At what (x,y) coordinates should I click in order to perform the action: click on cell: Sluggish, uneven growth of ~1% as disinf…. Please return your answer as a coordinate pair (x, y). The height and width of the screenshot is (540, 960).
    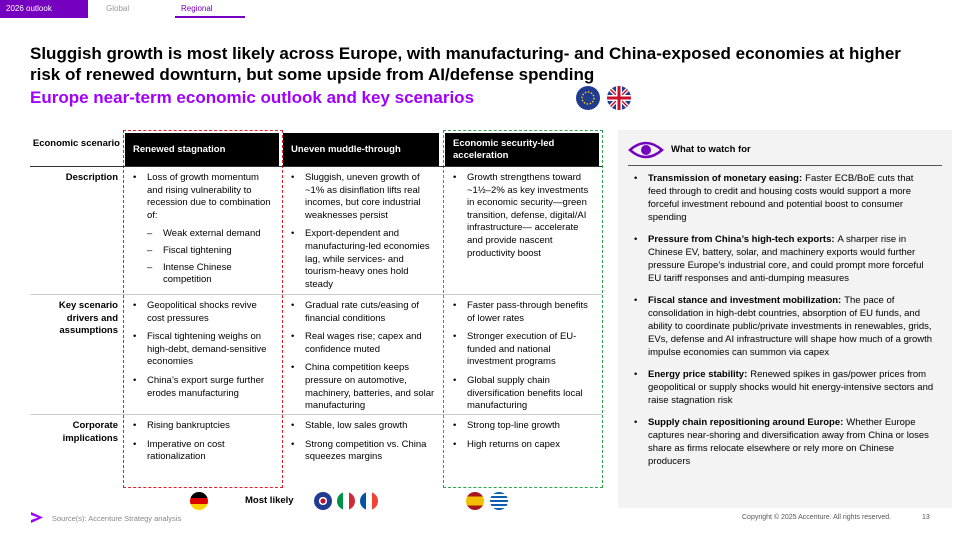
    Looking at the image, I should click on (362, 232).